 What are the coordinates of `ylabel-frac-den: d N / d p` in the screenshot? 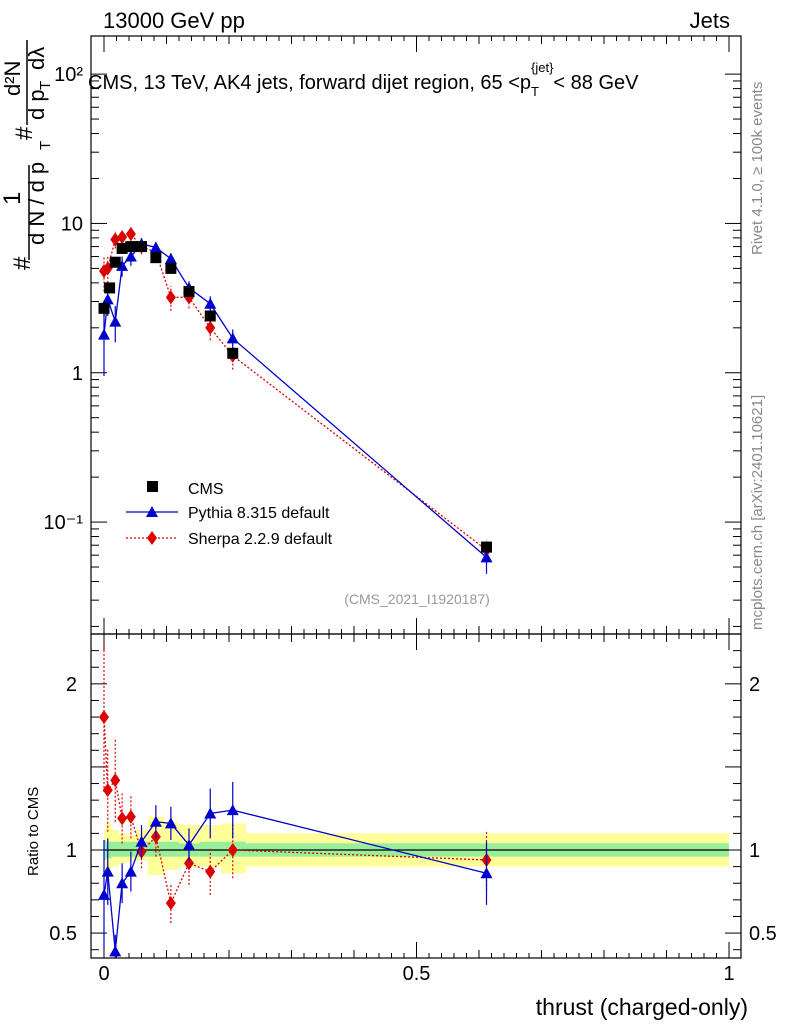 It's located at (36, 203).